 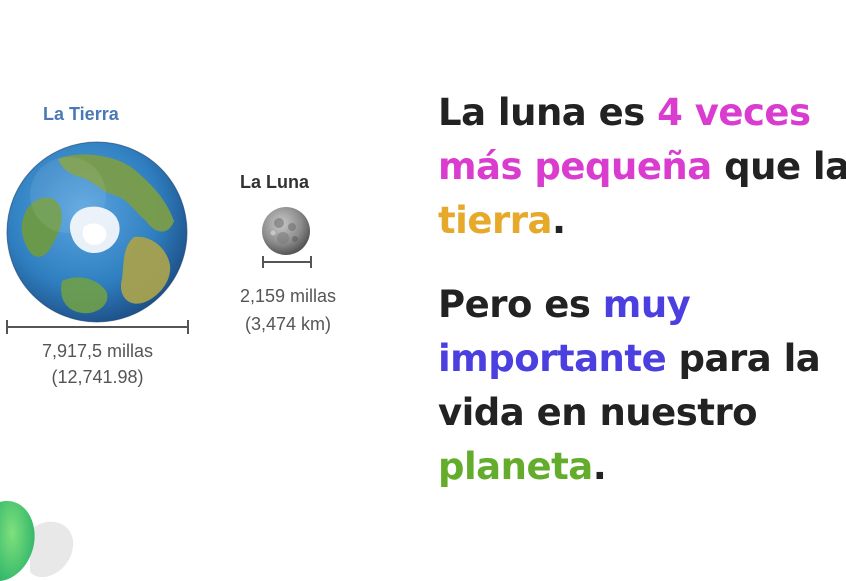 I want to click on earth-label: La Tierra, so click(x=81, y=114).